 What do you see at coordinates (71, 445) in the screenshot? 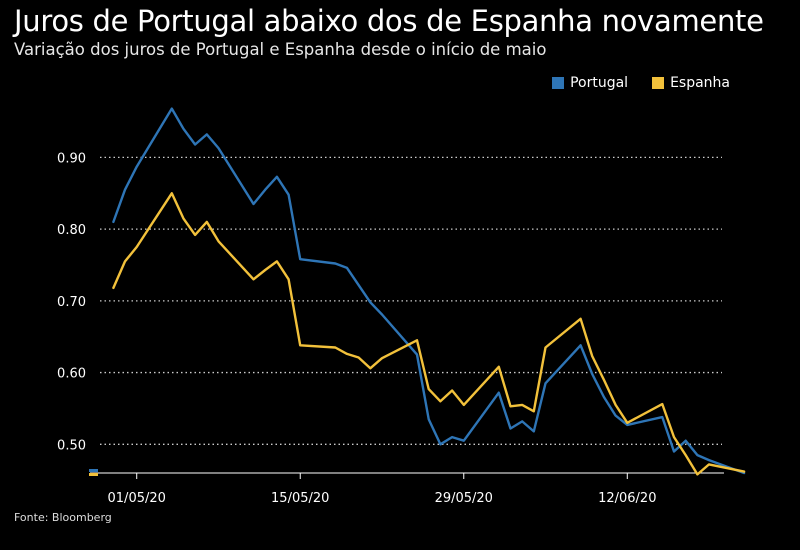
I see `y-tick-label: 0.50` at bounding box center [71, 445].